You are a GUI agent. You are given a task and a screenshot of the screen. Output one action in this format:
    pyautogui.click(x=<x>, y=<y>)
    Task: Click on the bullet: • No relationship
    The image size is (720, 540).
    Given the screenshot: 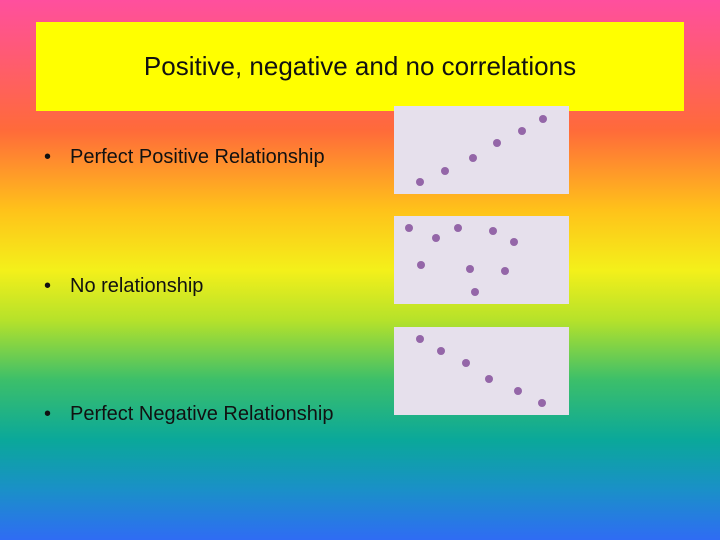 What is the action you would take?
    pyautogui.click(x=123, y=286)
    